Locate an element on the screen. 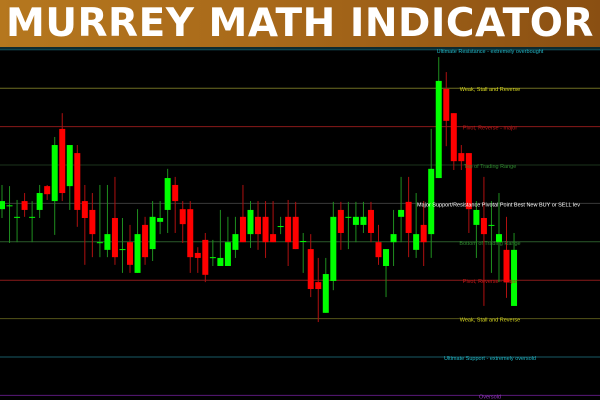 The image size is (600, 400). level-label: Ultimate Support - extremely oversold is located at coordinates (490, 359).